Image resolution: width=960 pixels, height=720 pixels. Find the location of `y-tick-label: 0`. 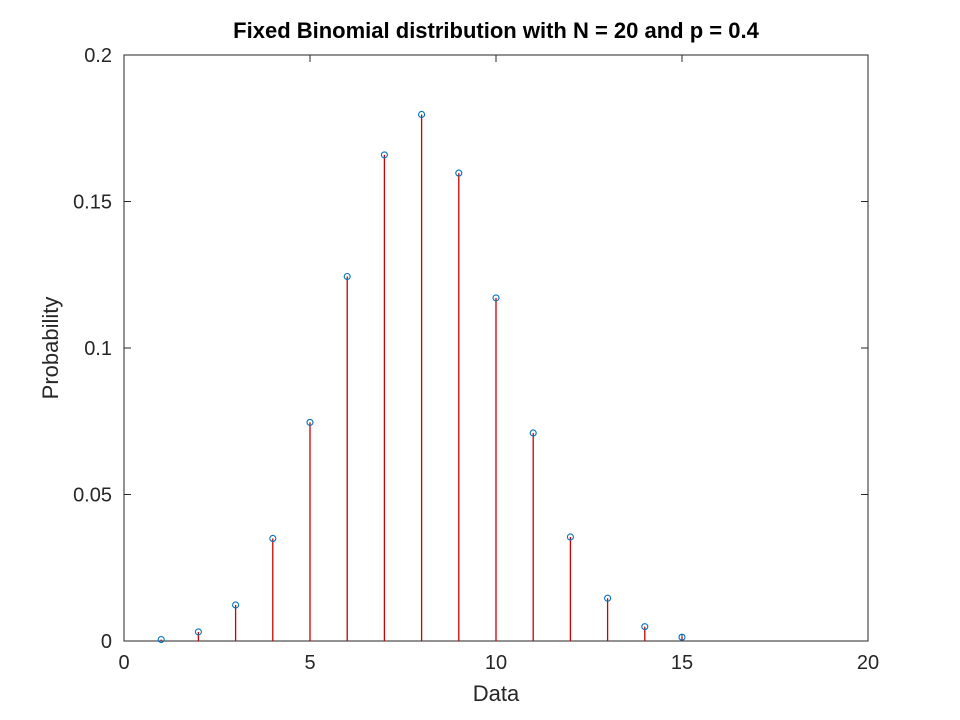

y-tick-label: 0 is located at coordinates (106, 642).